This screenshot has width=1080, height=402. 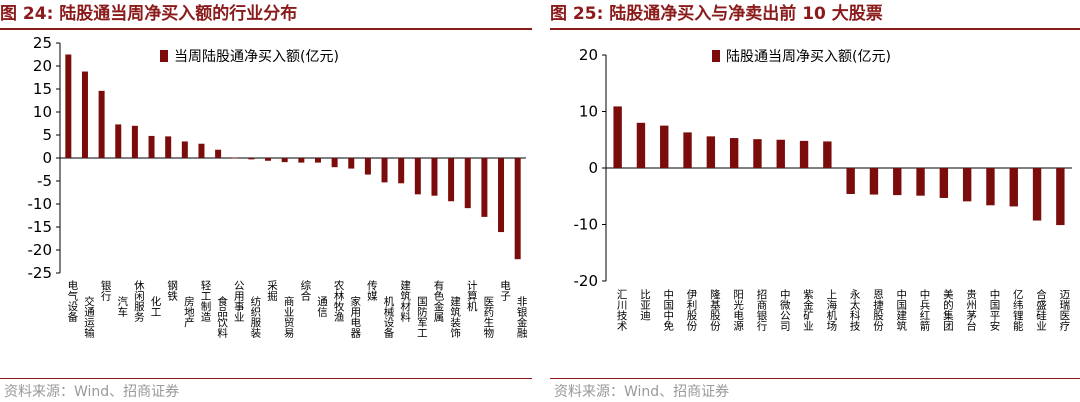 I want to click on category-label: 交通运输, so click(x=89, y=317).